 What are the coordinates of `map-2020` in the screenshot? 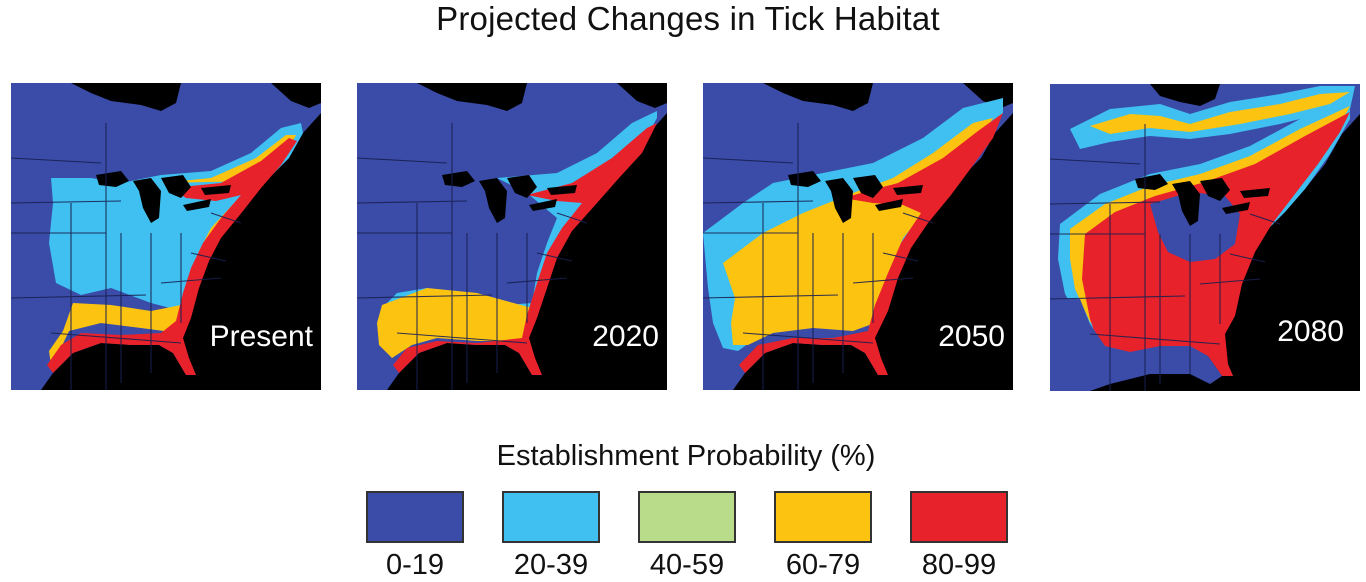 It's located at (512, 236).